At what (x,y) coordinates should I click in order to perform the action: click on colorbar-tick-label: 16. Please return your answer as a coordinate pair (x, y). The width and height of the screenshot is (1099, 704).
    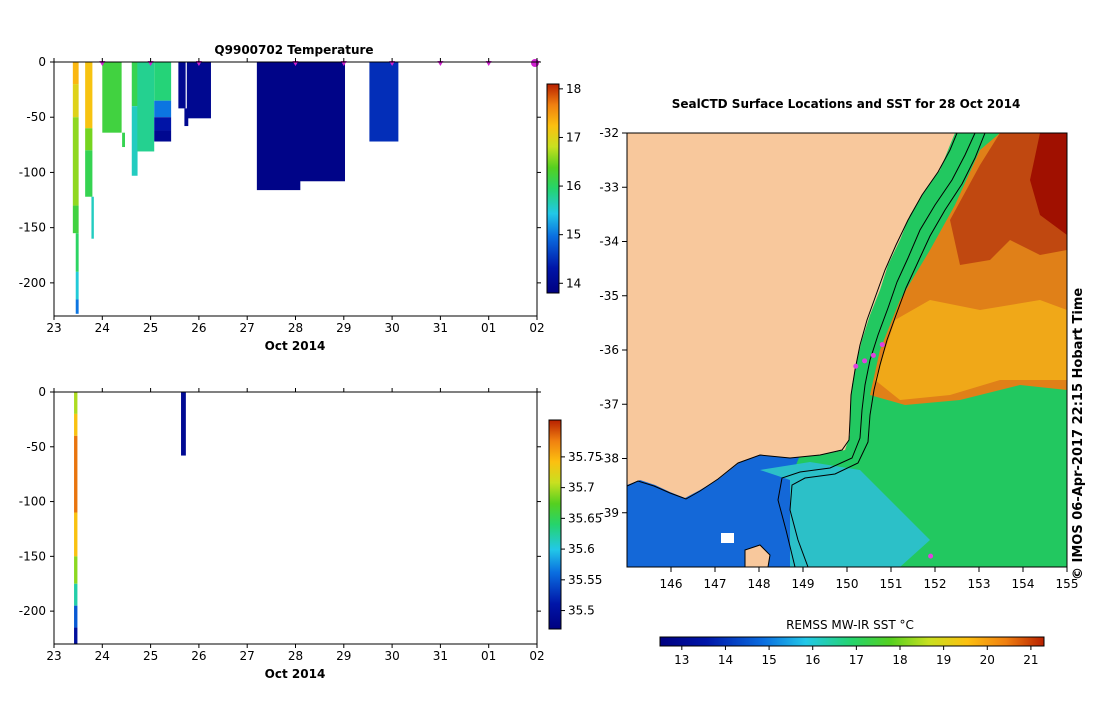
    Looking at the image, I should click on (573, 186).